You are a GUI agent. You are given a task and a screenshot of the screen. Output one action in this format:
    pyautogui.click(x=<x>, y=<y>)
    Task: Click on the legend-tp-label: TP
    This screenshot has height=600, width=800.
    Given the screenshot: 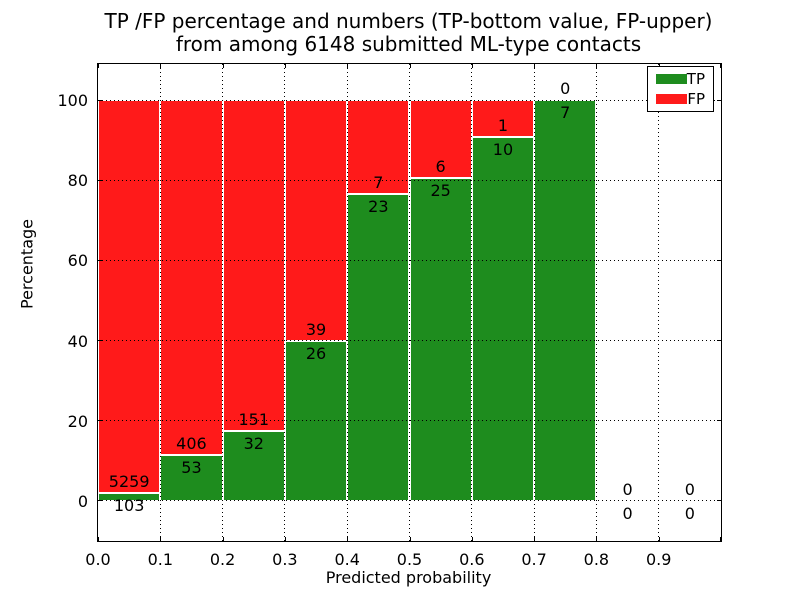 What is the action you would take?
    pyautogui.click(x=695, y=79)
    